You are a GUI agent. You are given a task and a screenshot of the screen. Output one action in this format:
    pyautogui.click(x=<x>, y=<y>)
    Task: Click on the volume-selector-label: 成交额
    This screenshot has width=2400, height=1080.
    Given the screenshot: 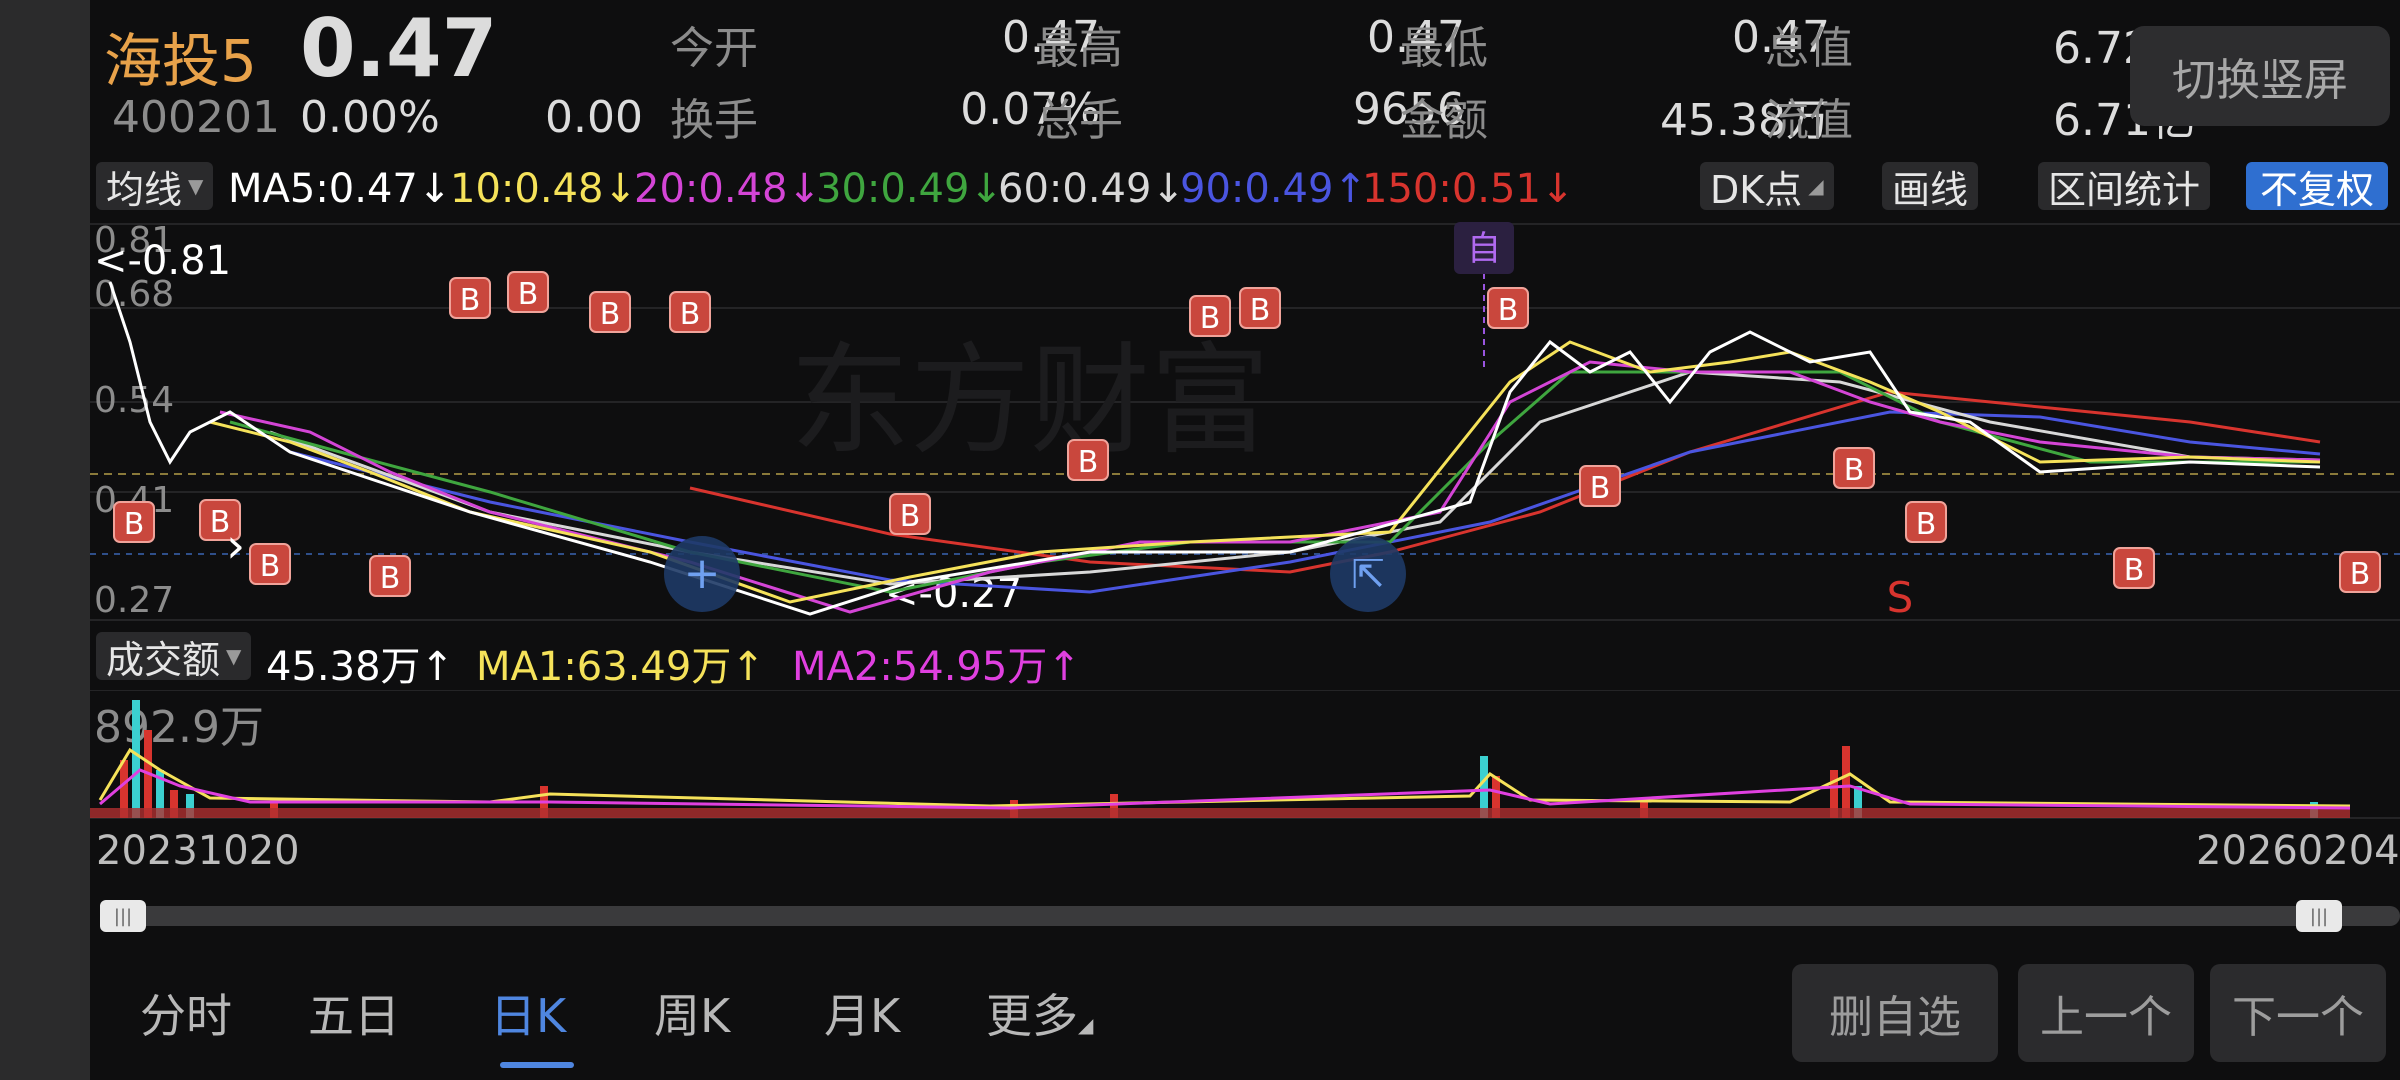 What is the action you would take?
    pyautogui.click(x=163, y=659)
    